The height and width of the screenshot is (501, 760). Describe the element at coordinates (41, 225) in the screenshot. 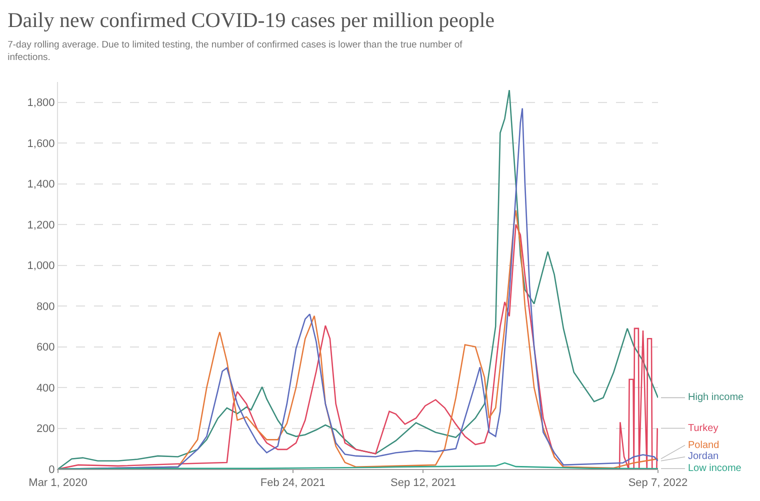

I see `y-tick-label: 1,200` at that location.